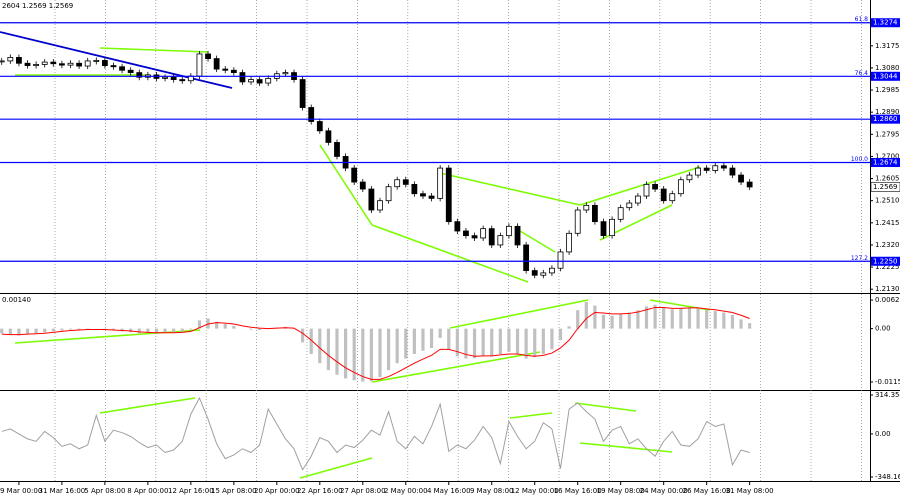 The height and width of the screenshot is (499, 900). I want to click on x-tick-label: 16 May 16:00, so click(578, 491).